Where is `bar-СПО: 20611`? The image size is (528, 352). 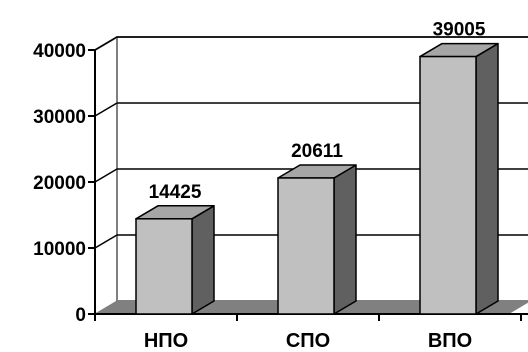 bar-СПО: 20611 is located at coordinates (317, 228).